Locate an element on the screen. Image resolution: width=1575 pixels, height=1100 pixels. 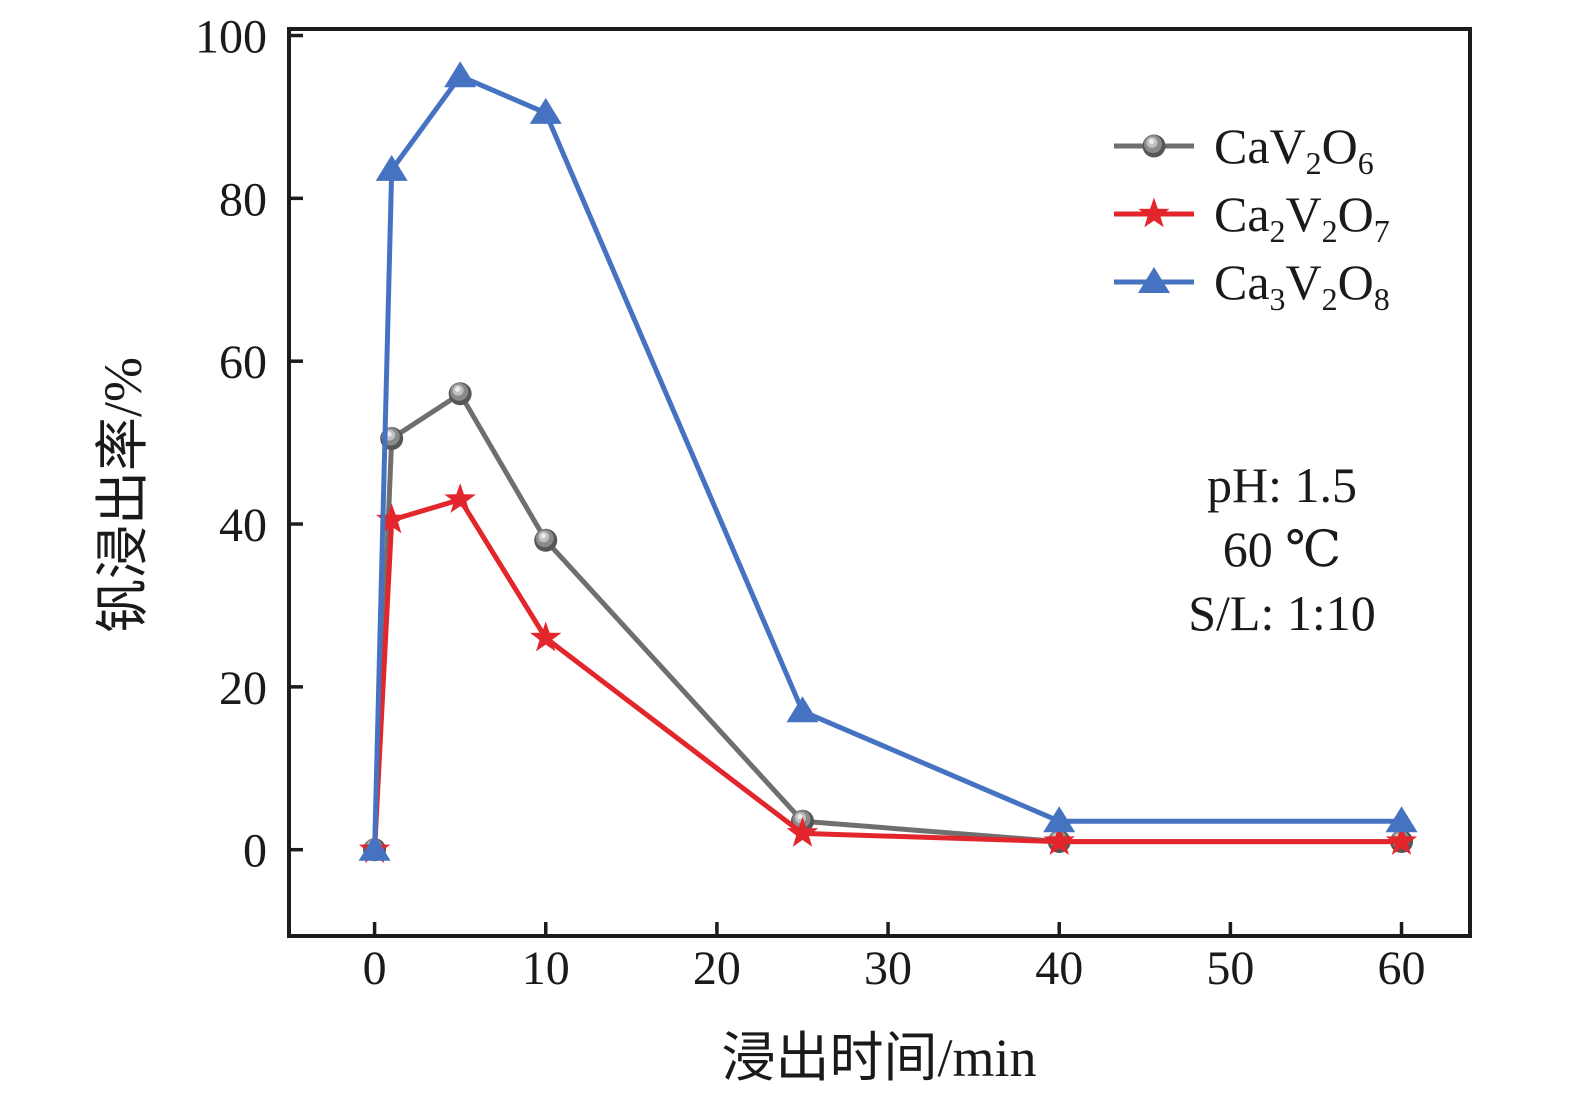
y-tick-label: 40 is located at coordinates (243, 525).